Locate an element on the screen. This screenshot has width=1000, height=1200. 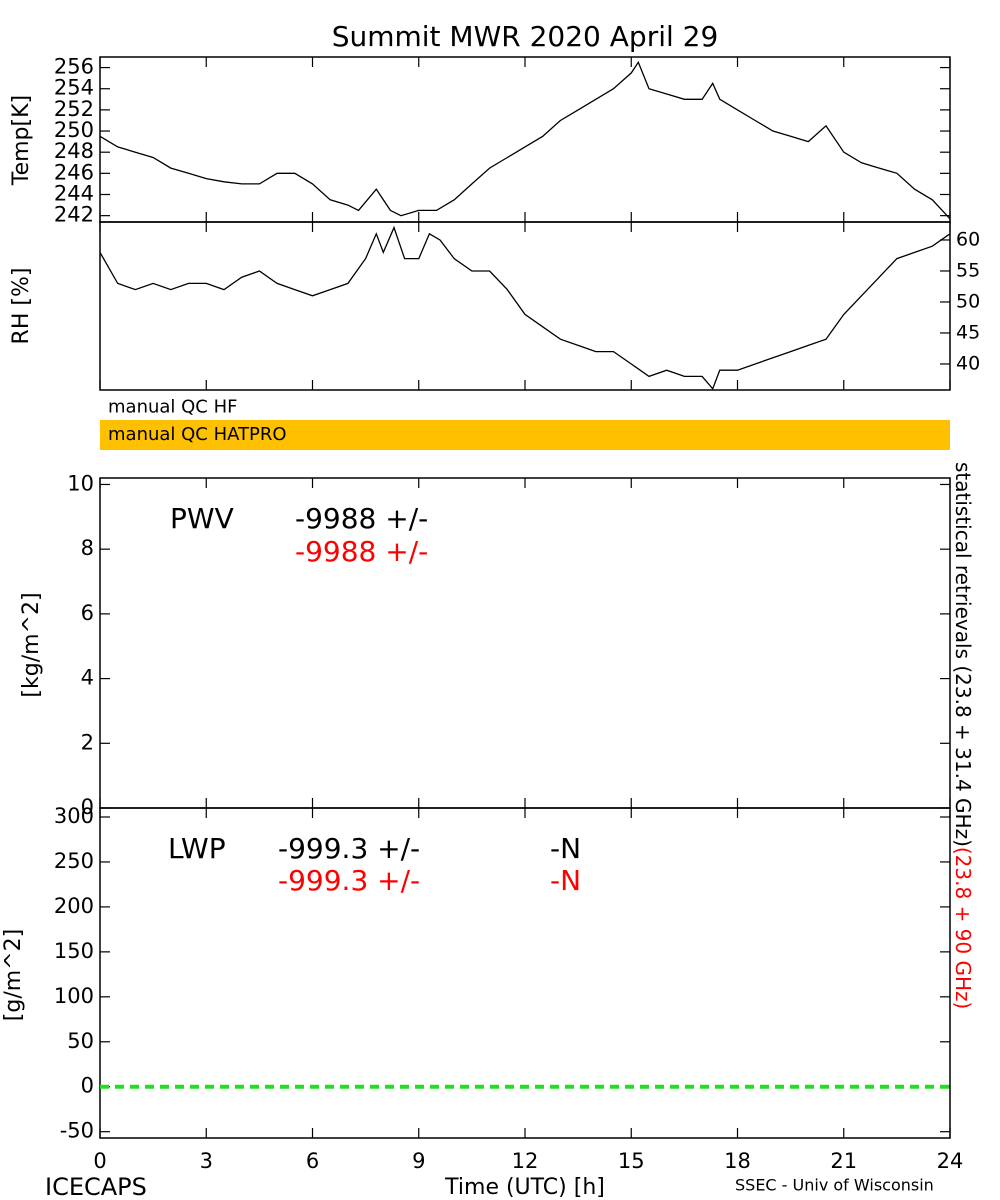
y-tick-label: 2 is located at coordinates (87, 742).